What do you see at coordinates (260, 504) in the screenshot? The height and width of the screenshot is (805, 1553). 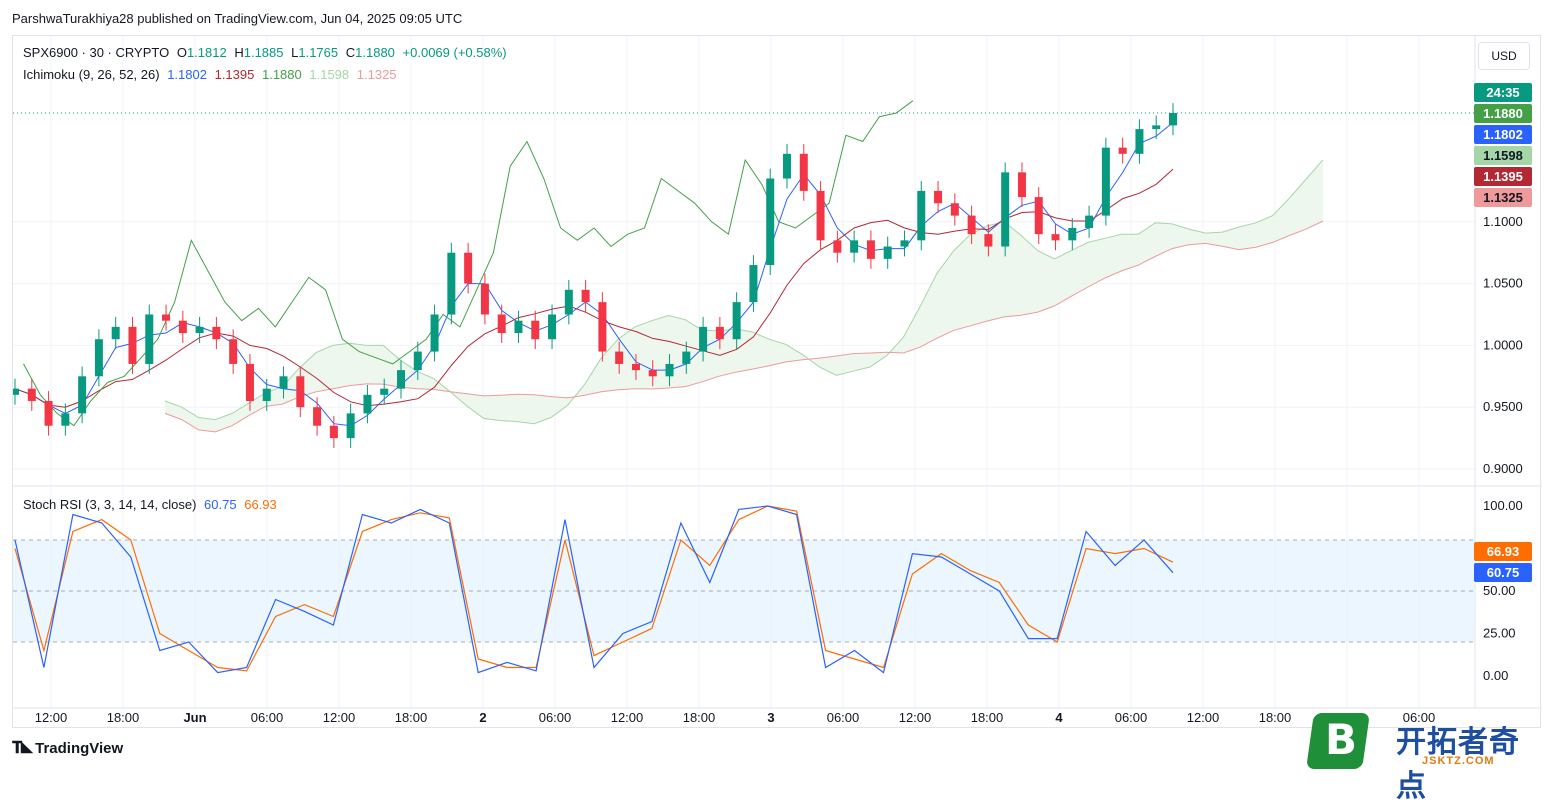 I see `stoch-d-value: 66.93` at bounding box center [260, 504].